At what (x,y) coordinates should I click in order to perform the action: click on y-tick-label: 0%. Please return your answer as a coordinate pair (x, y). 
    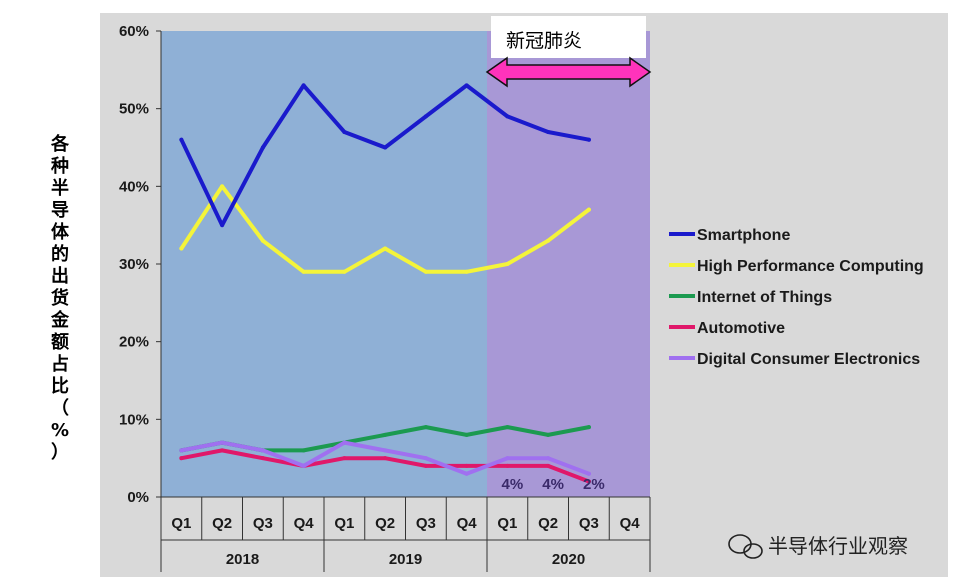
    Looking at the image, I should click on (138, 497).